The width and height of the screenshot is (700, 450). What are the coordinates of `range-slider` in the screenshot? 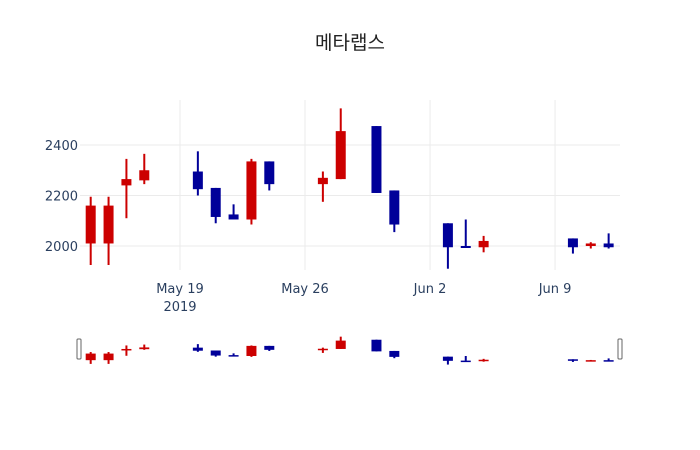 It's located at (349, 350).